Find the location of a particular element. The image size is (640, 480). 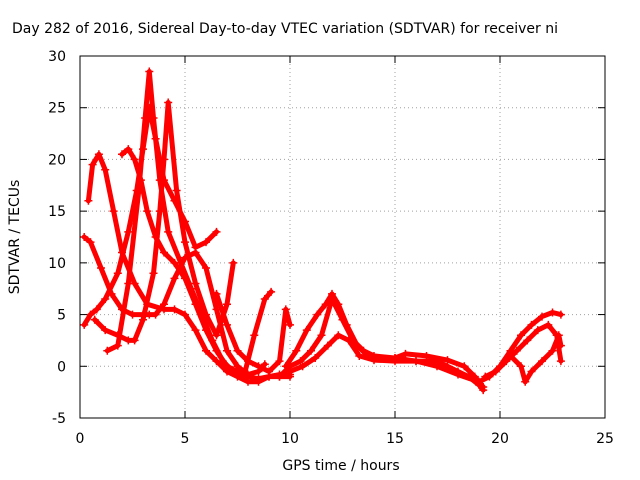

x-axis-label: GPS time / hours is located at coordinates (340, 466).